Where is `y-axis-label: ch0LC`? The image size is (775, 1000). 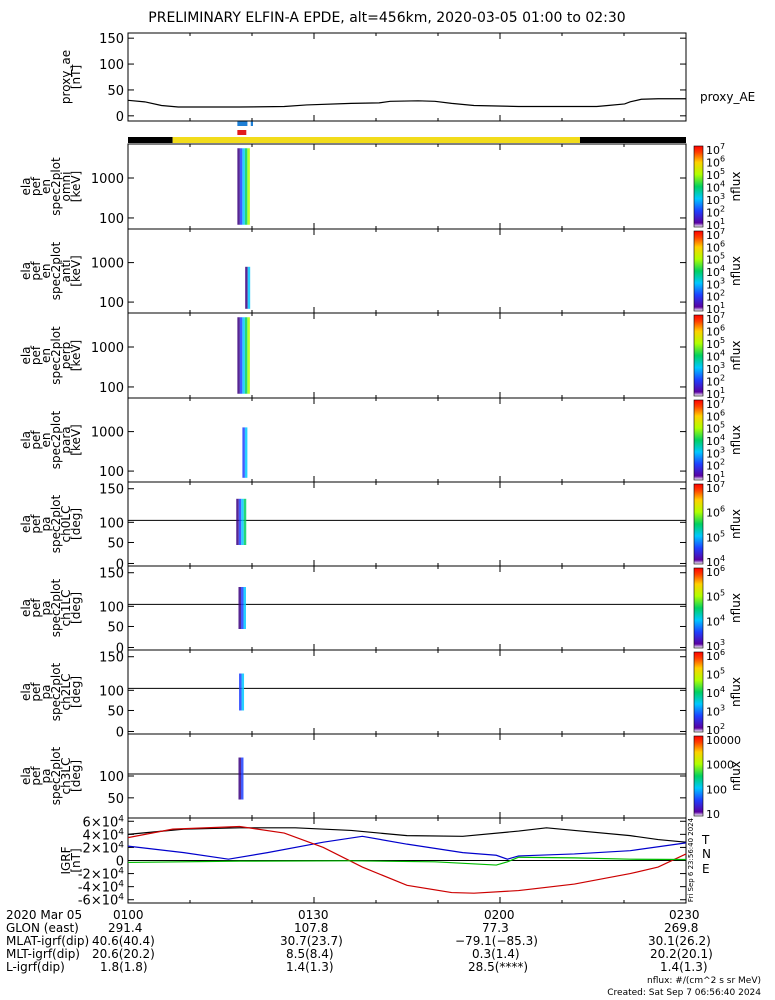
y-axis-label: ch0LC is located at coordinates (66, 524).